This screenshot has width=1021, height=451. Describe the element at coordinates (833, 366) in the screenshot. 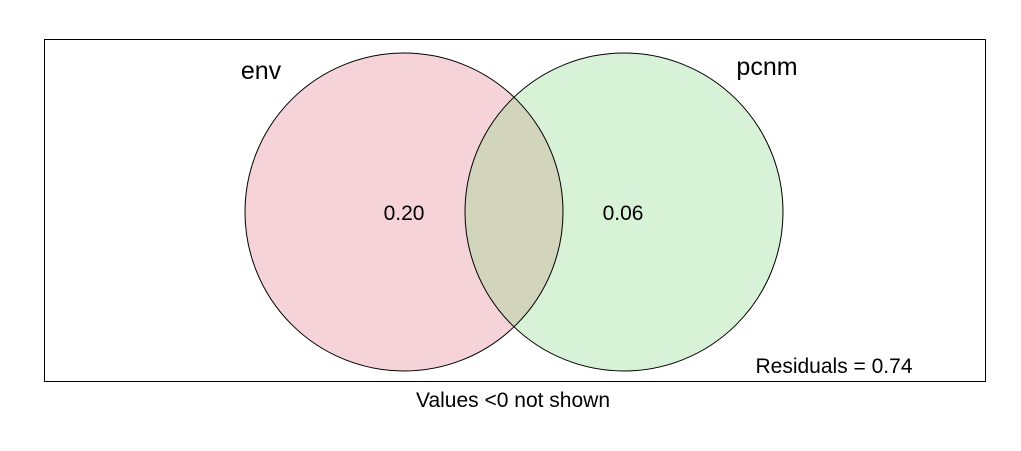

I see `residuals-label: Residuals = 0.74` at that location.